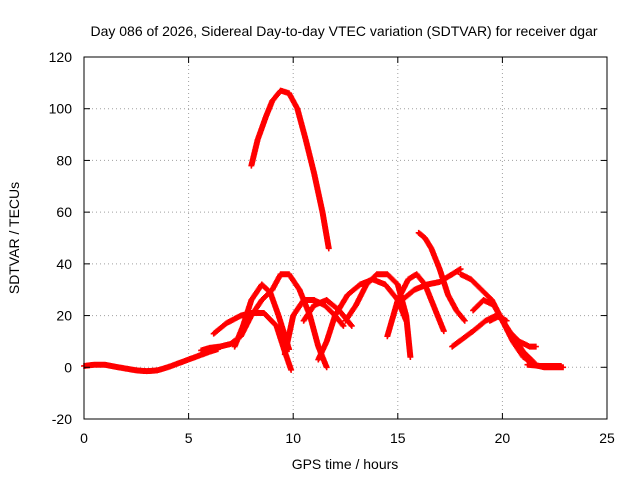 This screenshot has width=640, height=480. I want to click on series-arc-o, so click(512, 331).